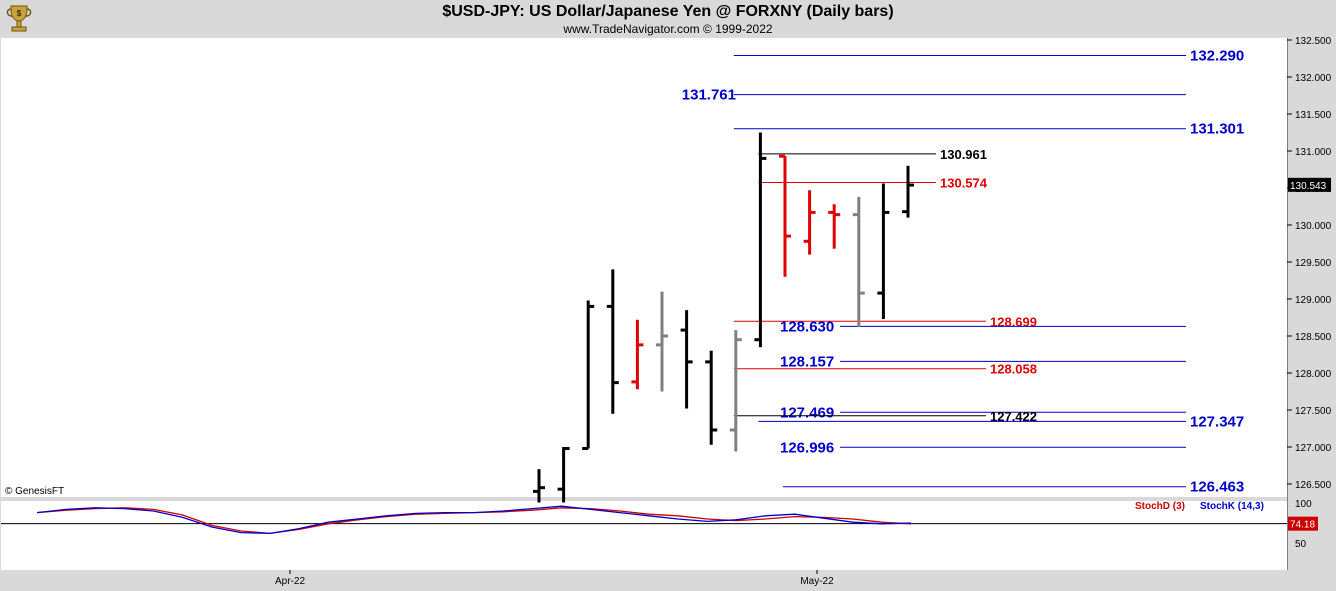 The image size is (1336, 591). I want to click on level-label: 130.961, so click(963, 154).